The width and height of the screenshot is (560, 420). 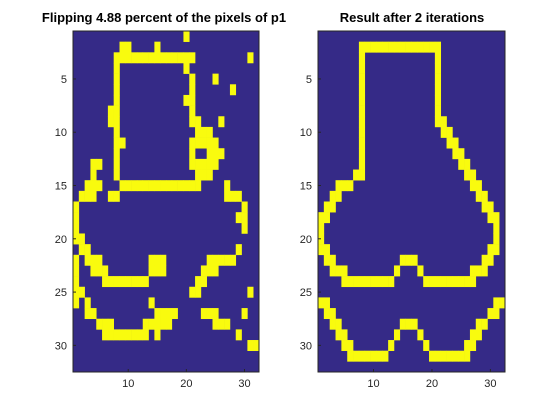 I want to click on right-y-tick-label: 30, so click(x=306, y=346).